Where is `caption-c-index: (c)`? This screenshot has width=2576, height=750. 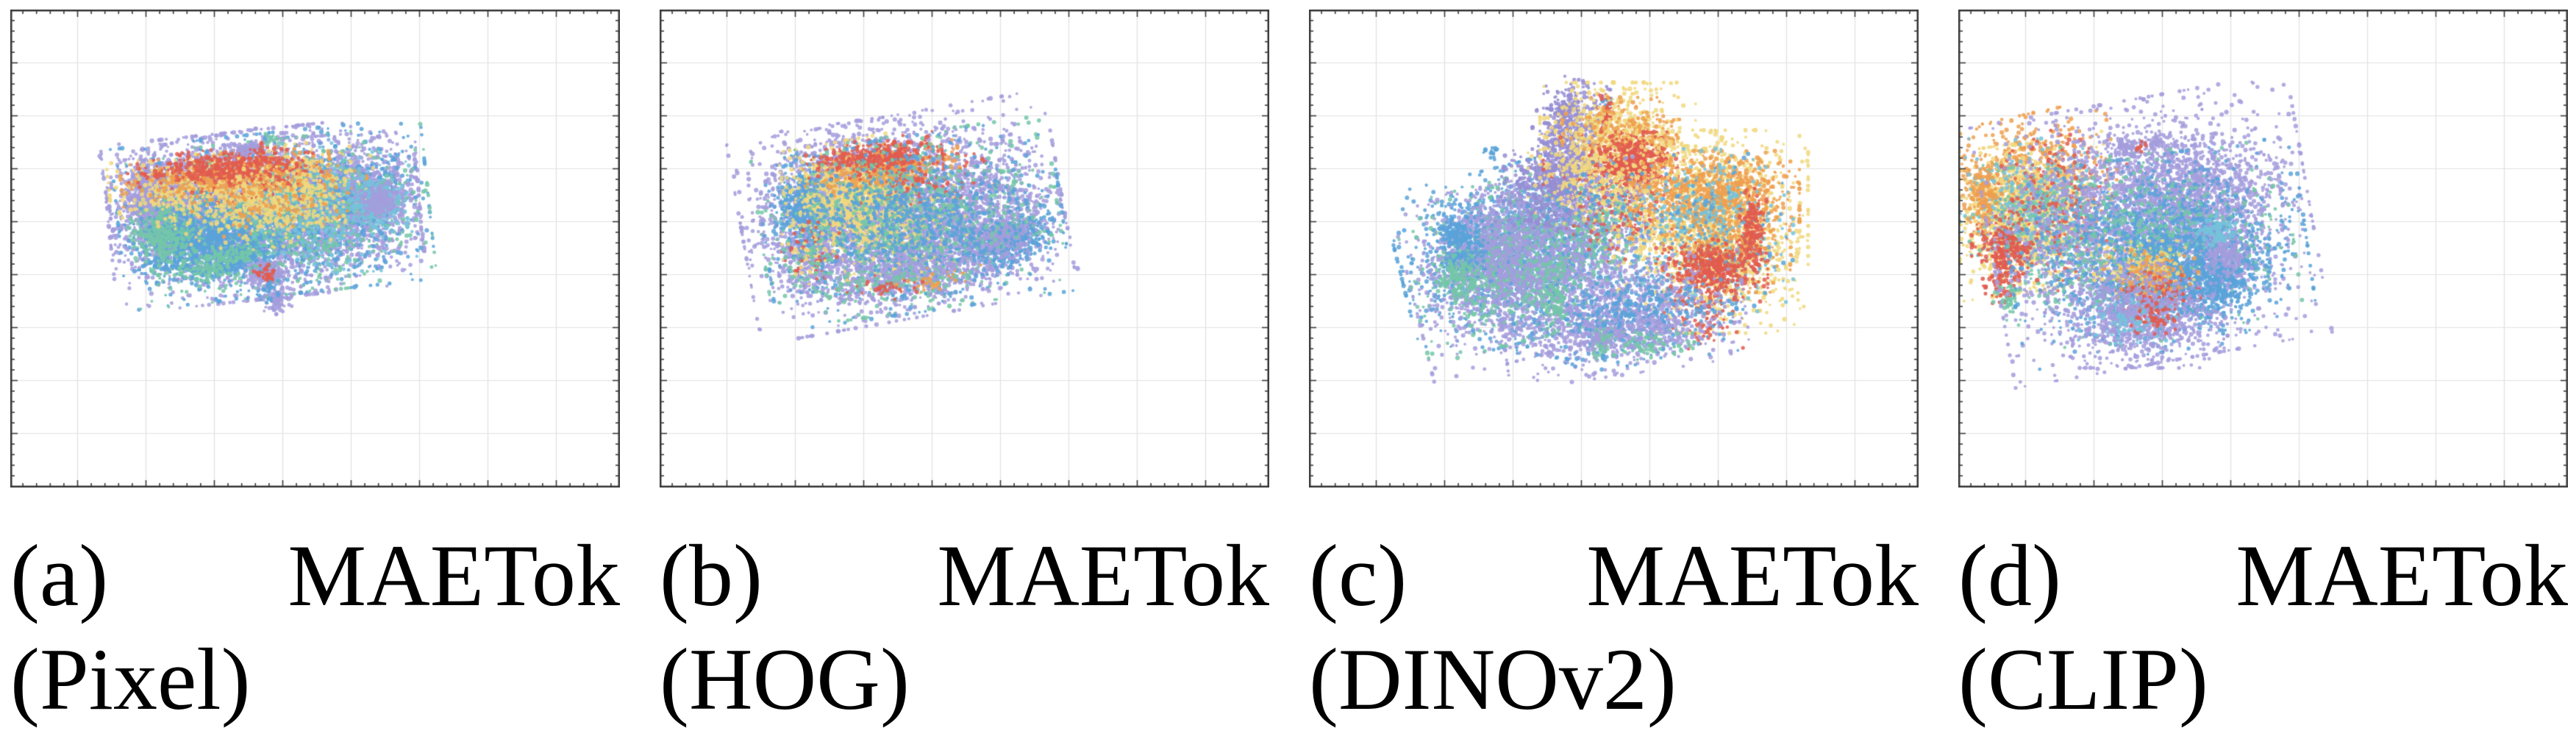
caption-c-index: (c) is located at coordinates (1358, 575).